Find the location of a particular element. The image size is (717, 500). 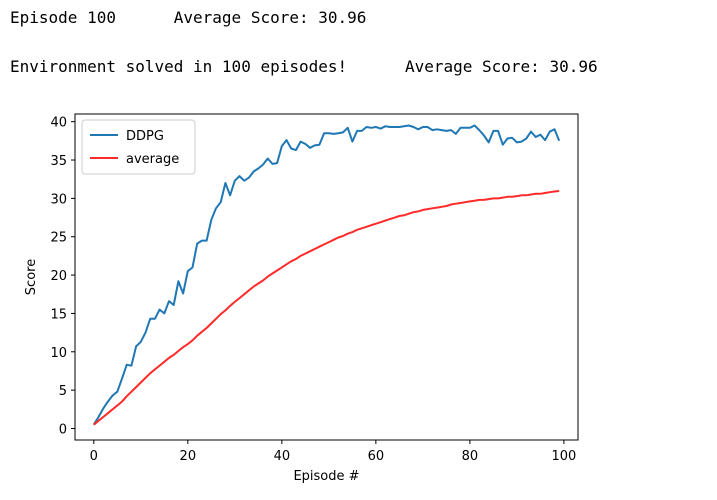

legend-label: average is located at coordinates (152, 159).